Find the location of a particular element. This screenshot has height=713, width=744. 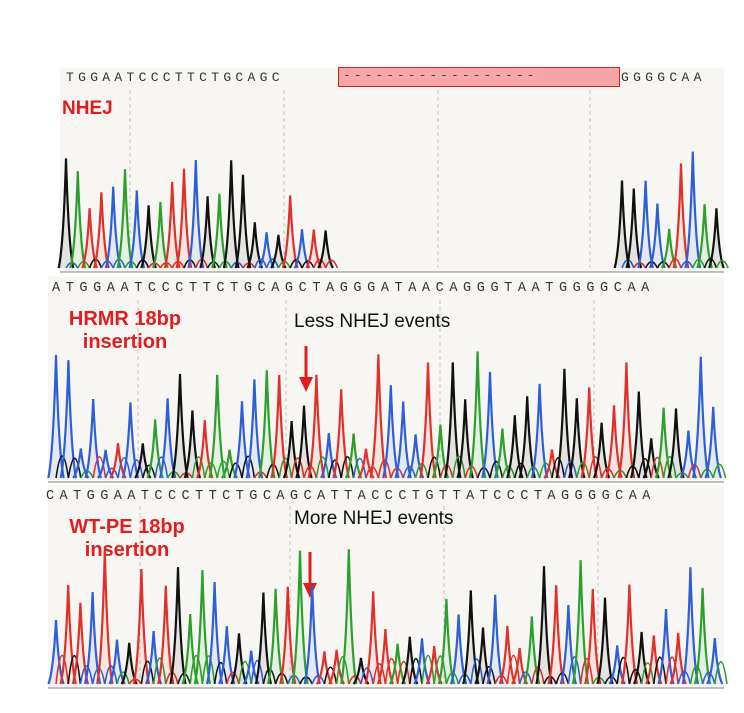

deletion-highlight: ------------------ is located at coordinates (479, 77).